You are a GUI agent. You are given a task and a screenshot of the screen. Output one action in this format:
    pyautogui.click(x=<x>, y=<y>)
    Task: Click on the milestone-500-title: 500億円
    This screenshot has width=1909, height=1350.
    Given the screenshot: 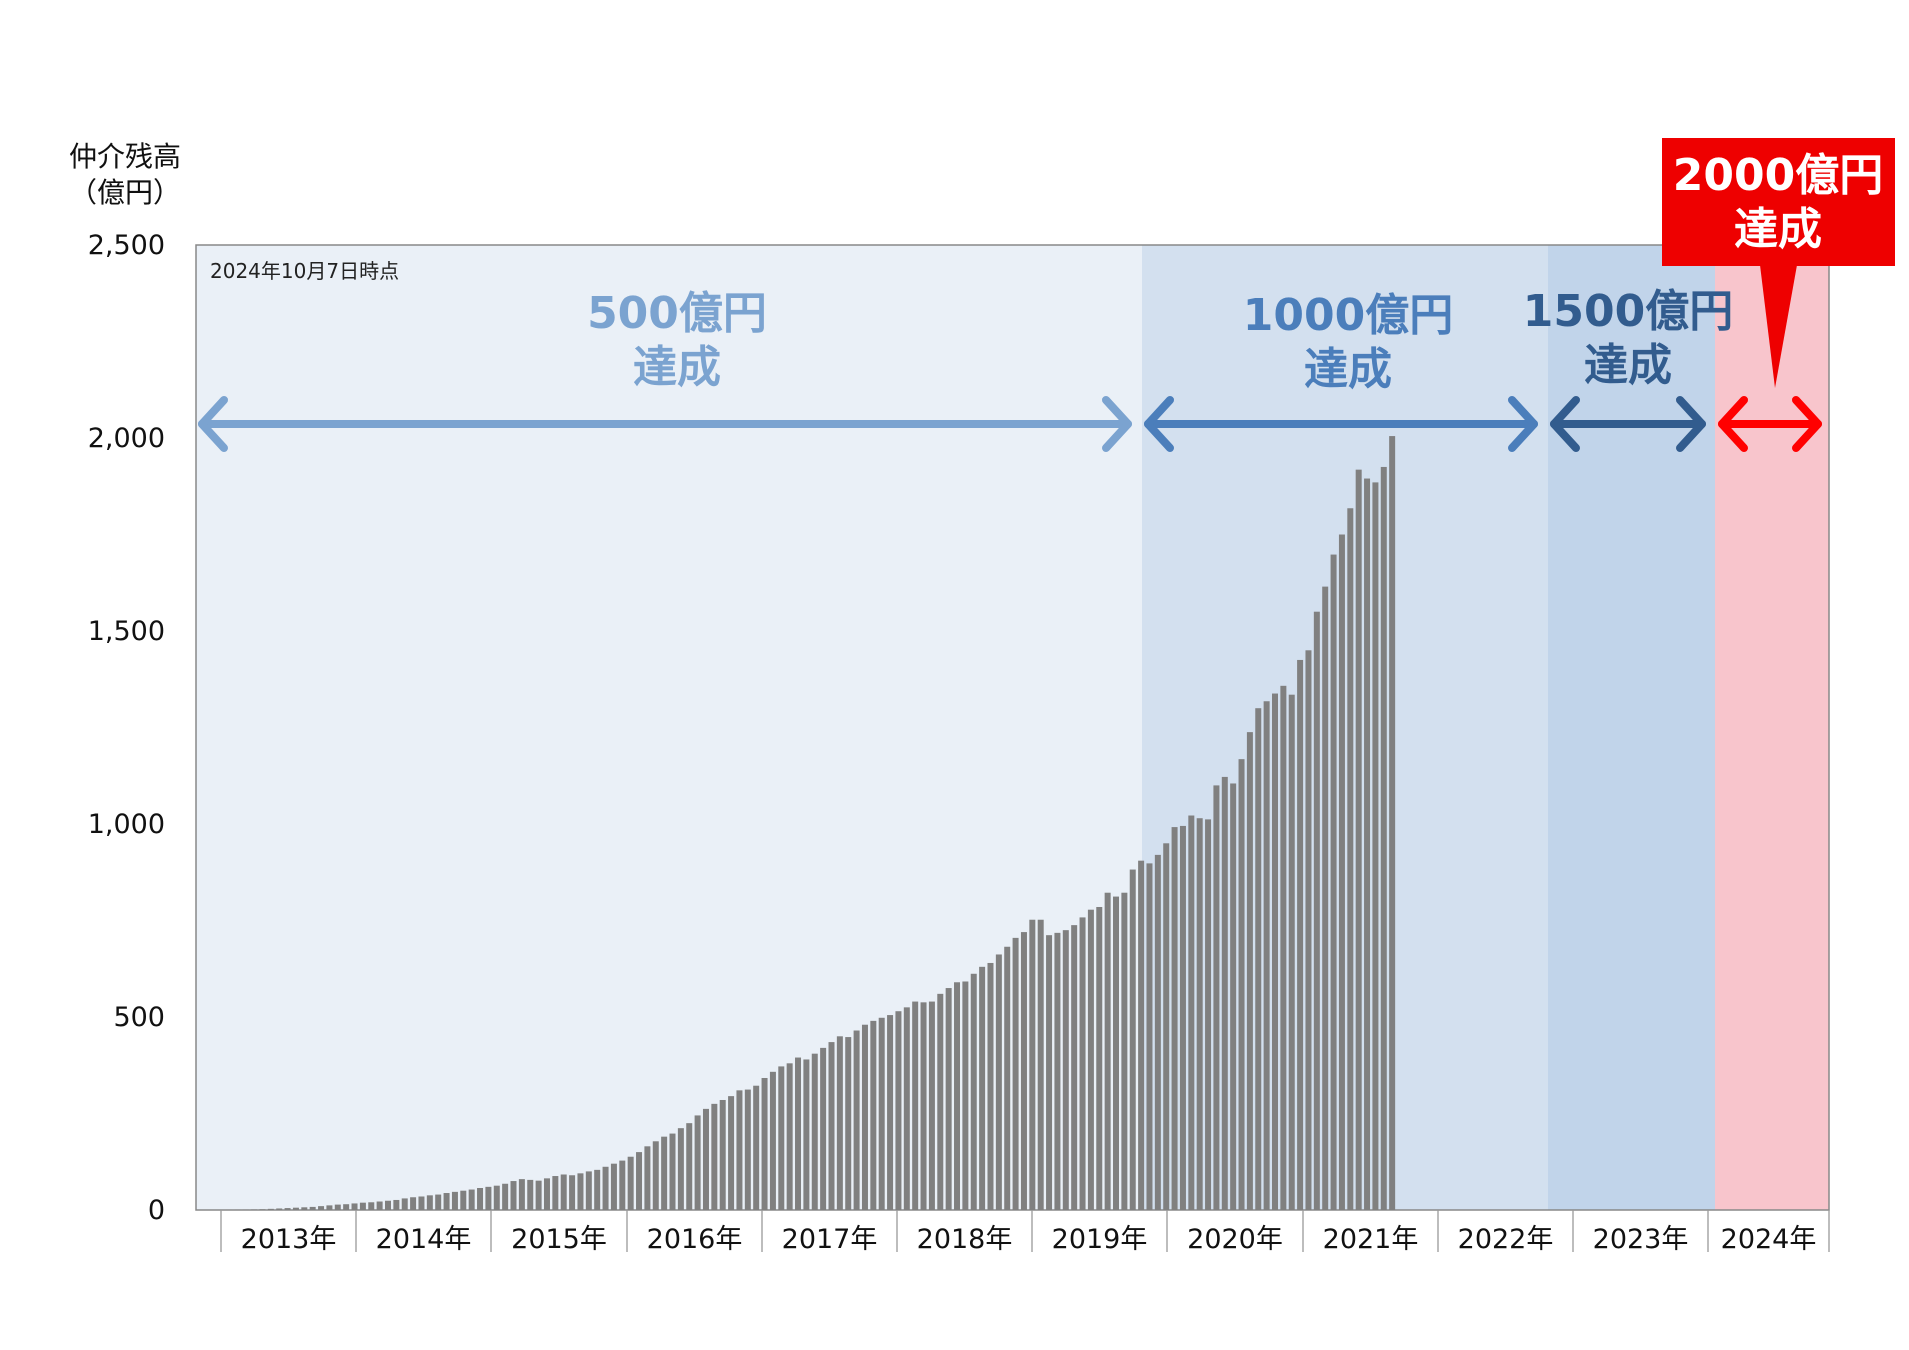 What is the action you would take?
    pyautogui.click(x=677, y=313)
    